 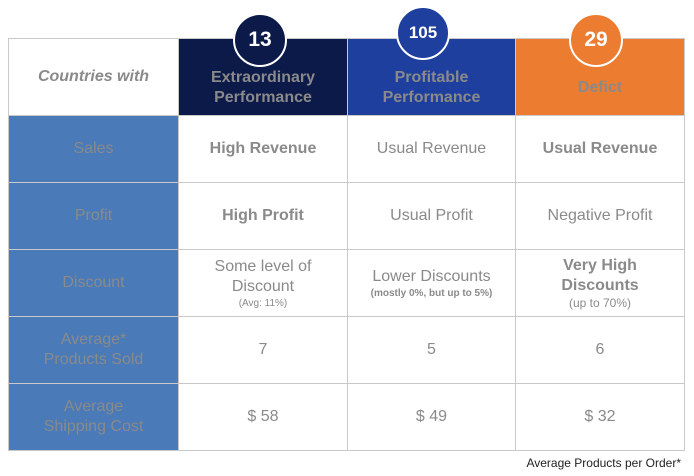 I want to click on count-badge-extraordinary: 13, so click(x=260, y=40).